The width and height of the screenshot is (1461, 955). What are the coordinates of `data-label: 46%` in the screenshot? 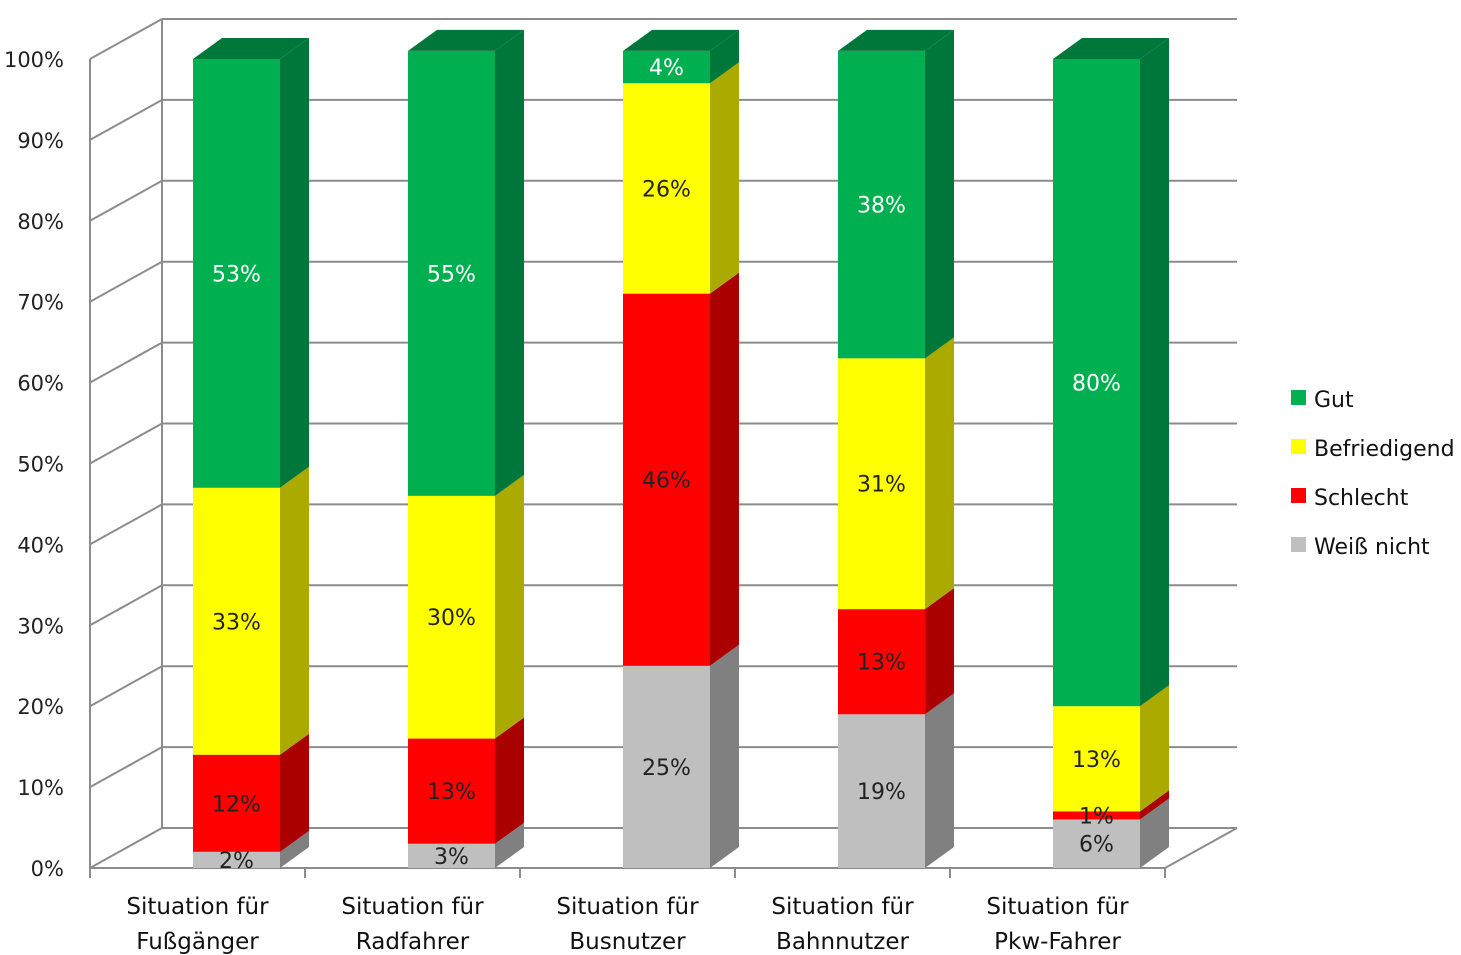 It's located at (666, 481).